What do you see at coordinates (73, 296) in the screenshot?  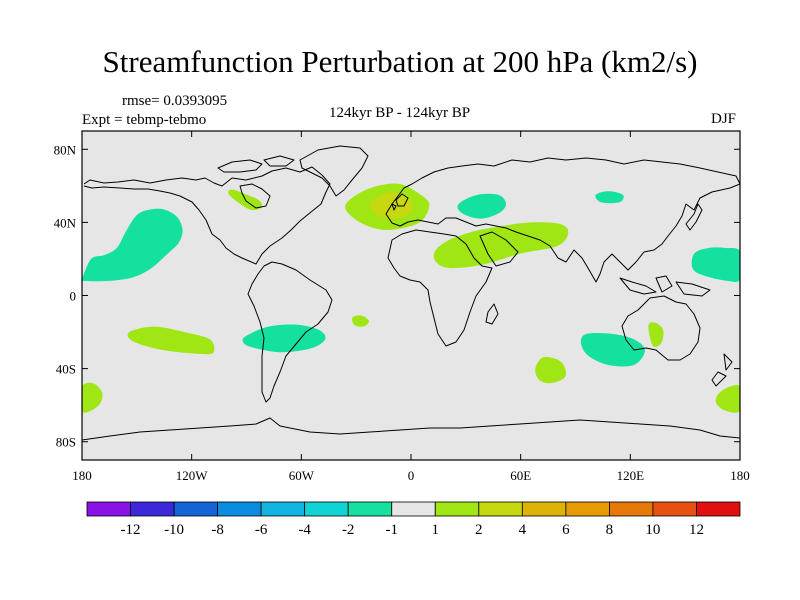 I see `y-tick-label: 0` at bounding box center [73, 296].